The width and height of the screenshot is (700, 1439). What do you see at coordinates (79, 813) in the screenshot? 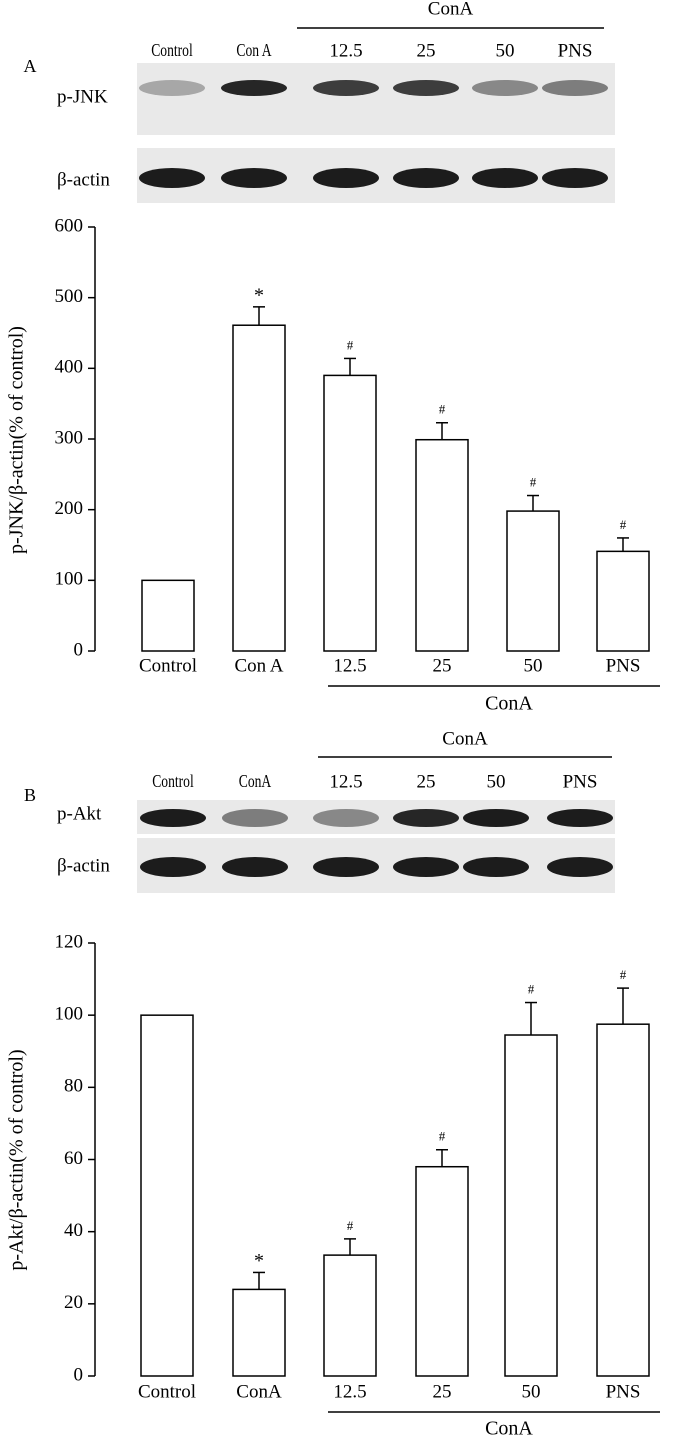
I see `blot-row-label: p-Akt` at bounding box center [79, 813].